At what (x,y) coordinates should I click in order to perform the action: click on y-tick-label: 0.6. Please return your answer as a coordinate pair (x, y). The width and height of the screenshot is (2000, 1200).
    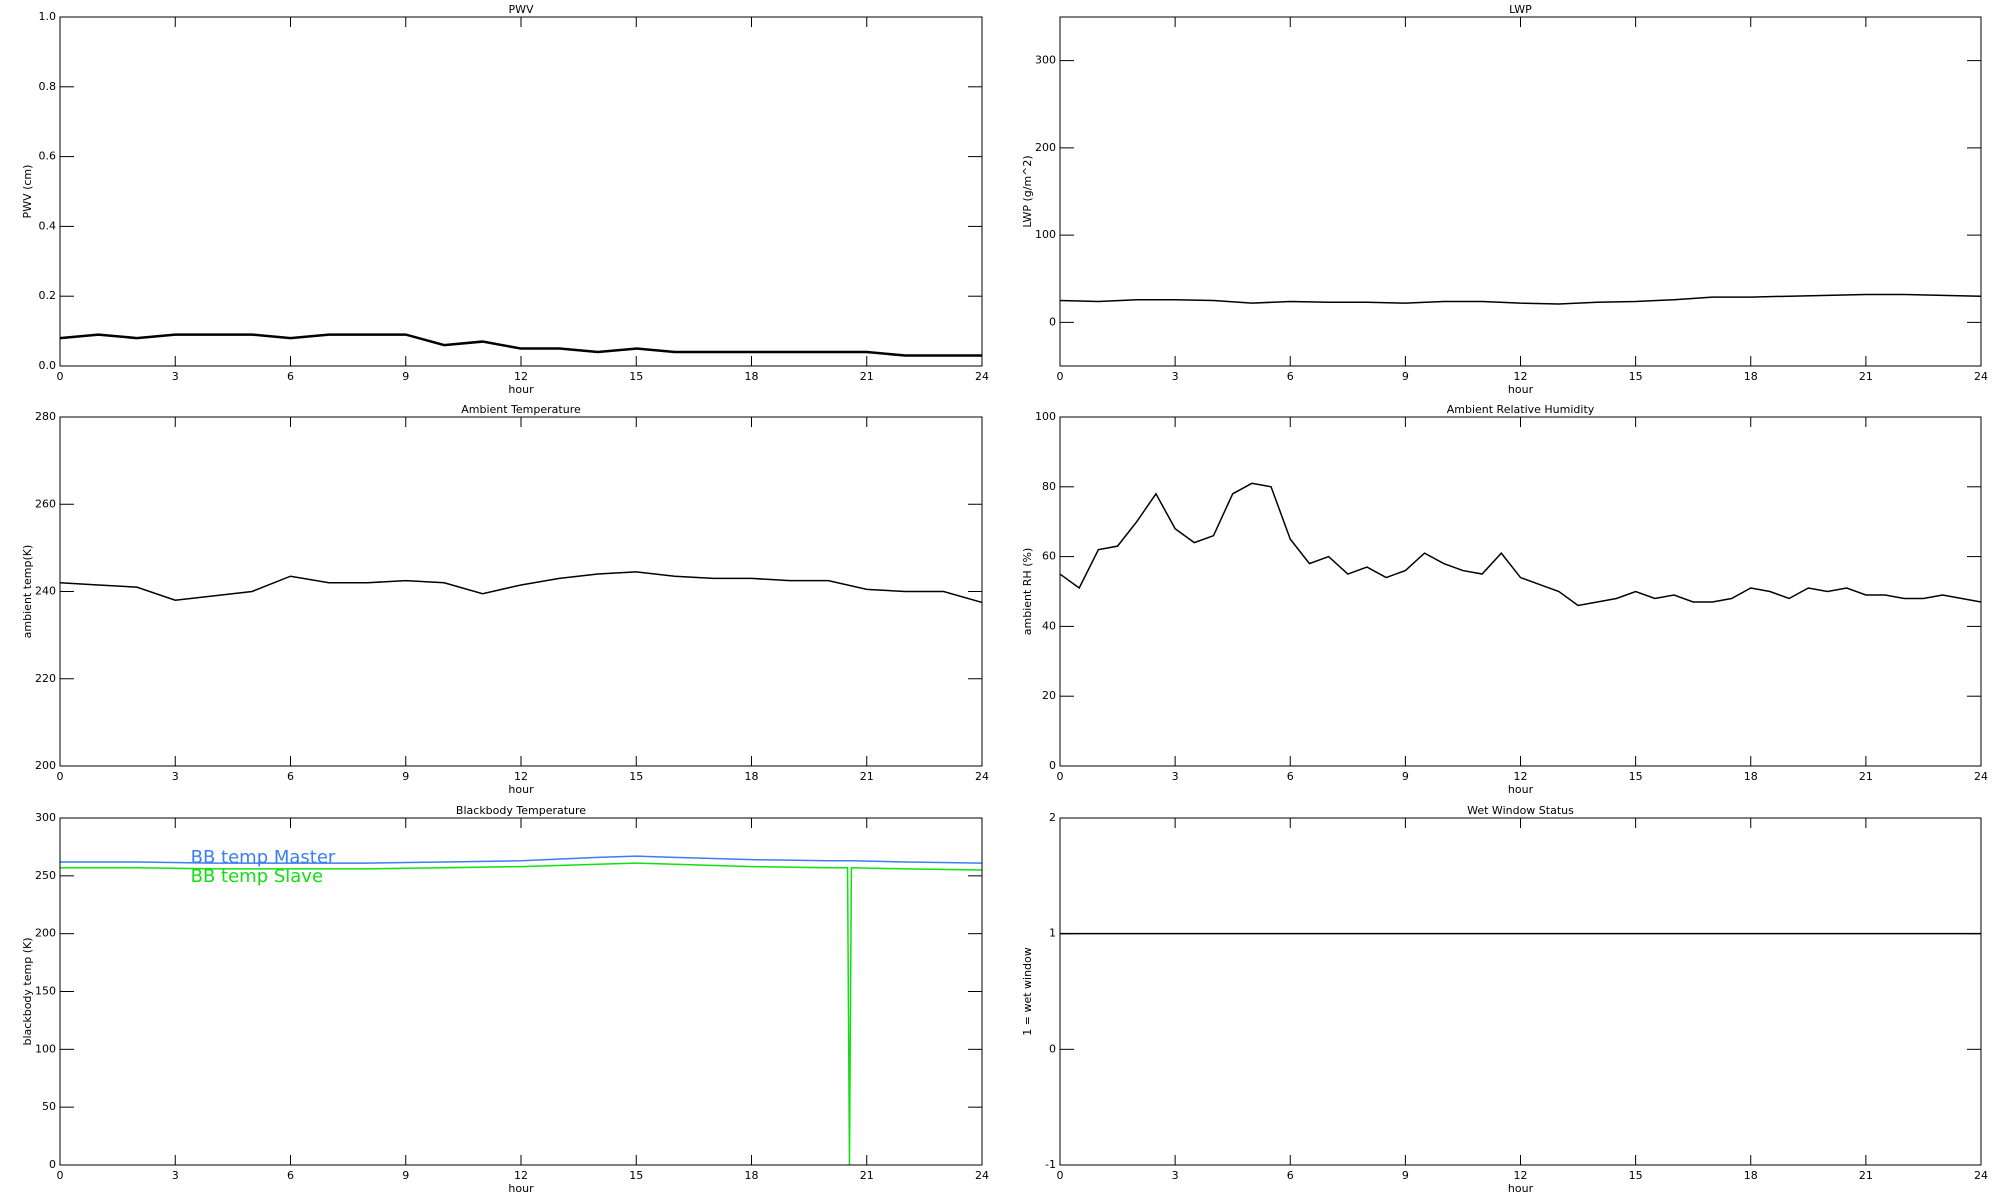
    Looking at the image, I should click on (48, 156).